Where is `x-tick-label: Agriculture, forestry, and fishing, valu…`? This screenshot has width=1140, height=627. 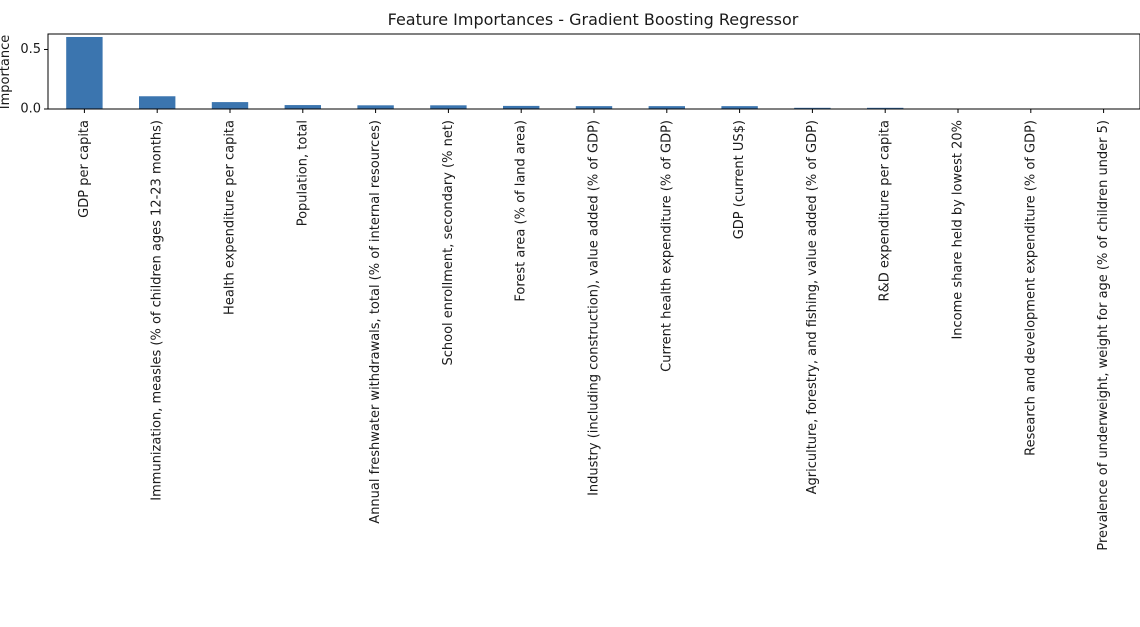 x-tick-label: Agriculture, forestry, and fishing, valu… is located at coordinates (812, 307).